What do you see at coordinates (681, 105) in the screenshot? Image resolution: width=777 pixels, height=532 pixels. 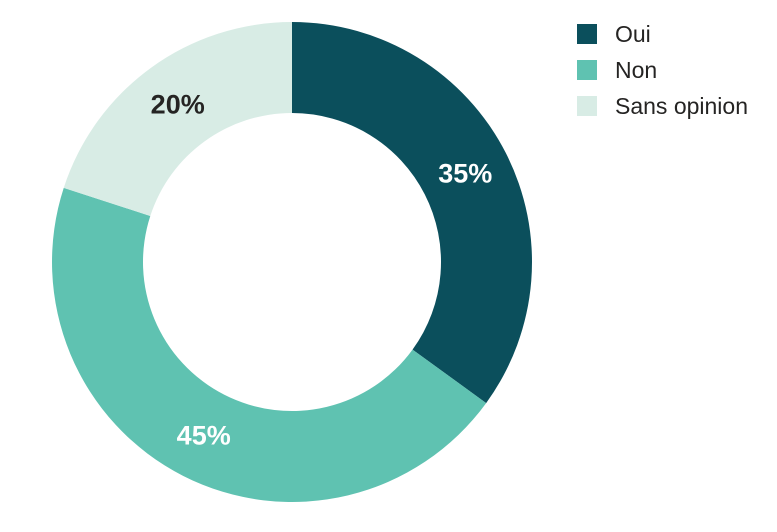 I see `legend-label-sans-opinion: Sans opinion` at bounding box center [681, 105].